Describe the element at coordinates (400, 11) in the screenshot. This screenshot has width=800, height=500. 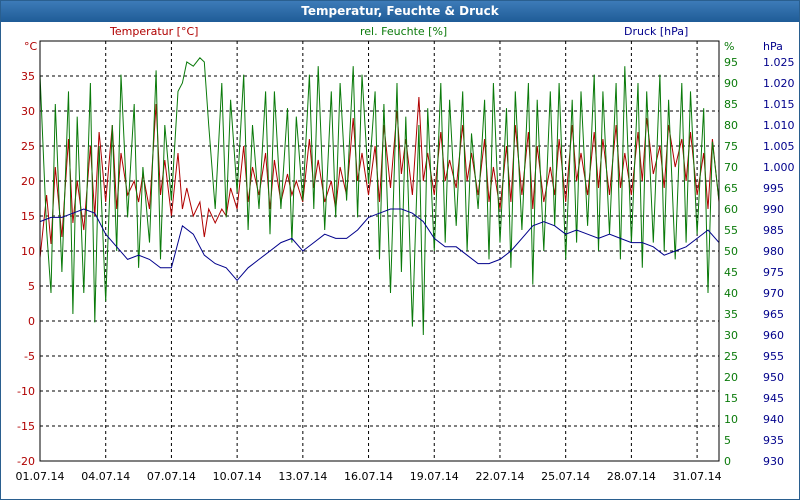
I see `window-title: Temperatur, Feuchte & Druck` at that location.